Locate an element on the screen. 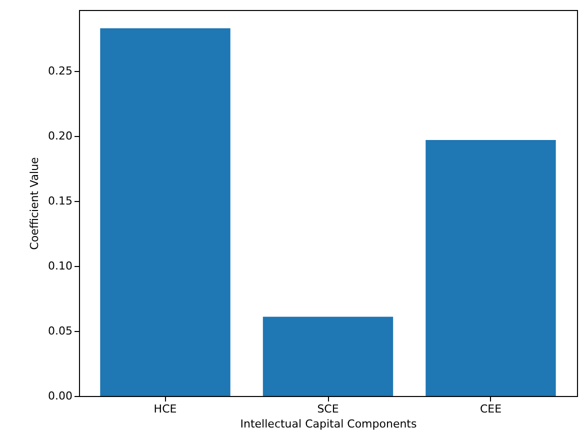  x-tick-label: CEE is located at coordinates (491, 409).